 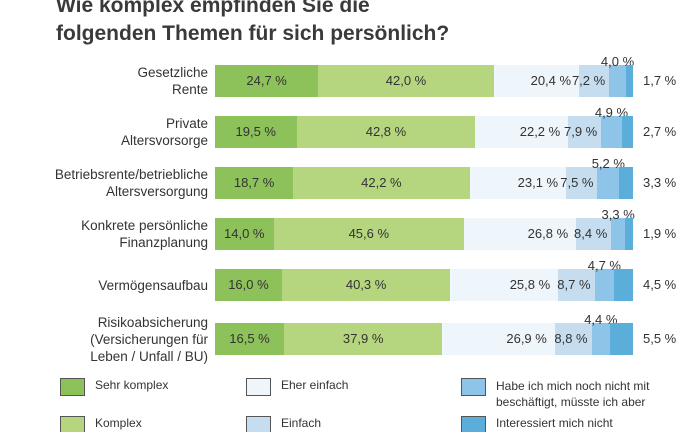 I want to click on data-label: 8,4 %, so click(x=591, y=233).